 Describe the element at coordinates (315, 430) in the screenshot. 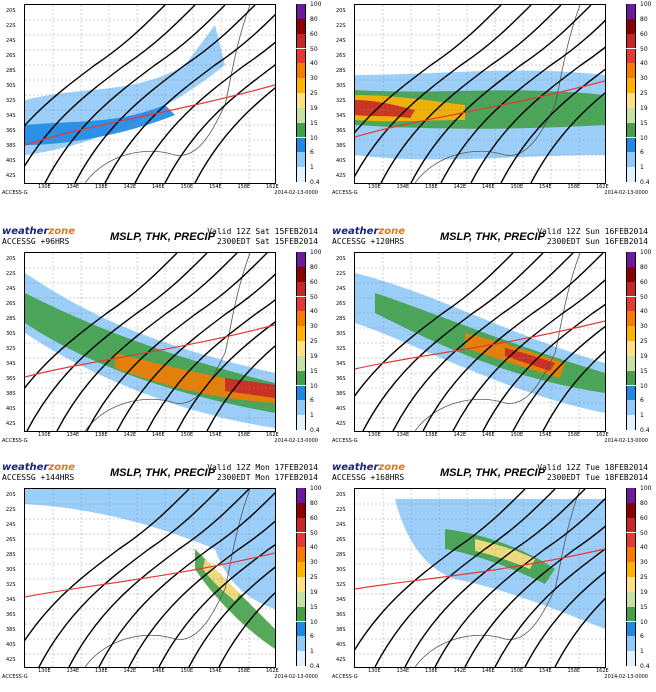

I see `colorbar-label: 0.4` at that location.